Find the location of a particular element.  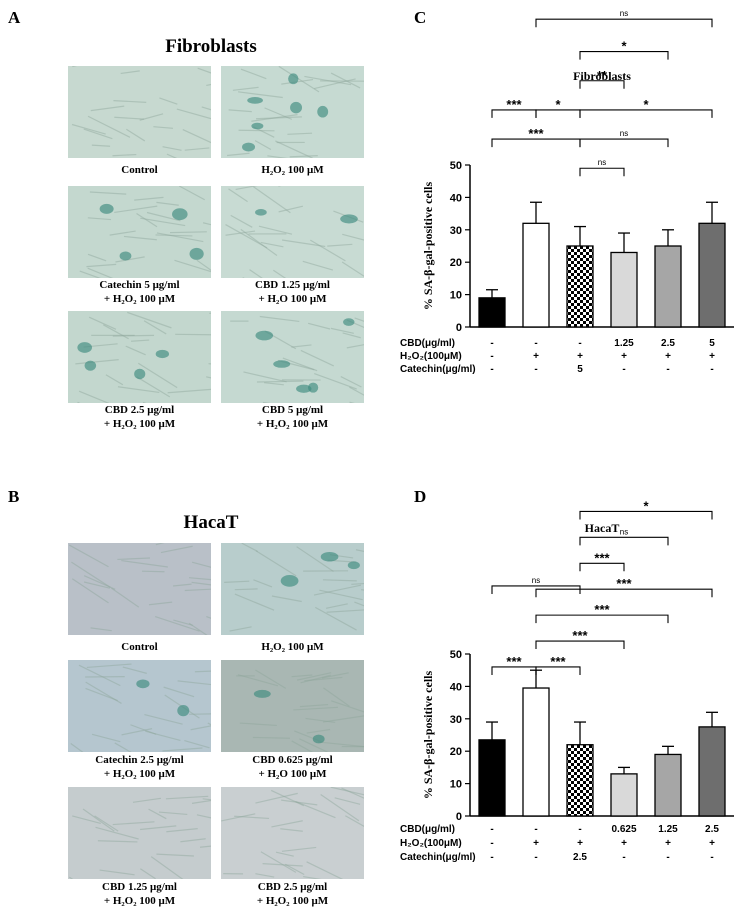

caption-line-1: Control is located at coordinates (139, 647).